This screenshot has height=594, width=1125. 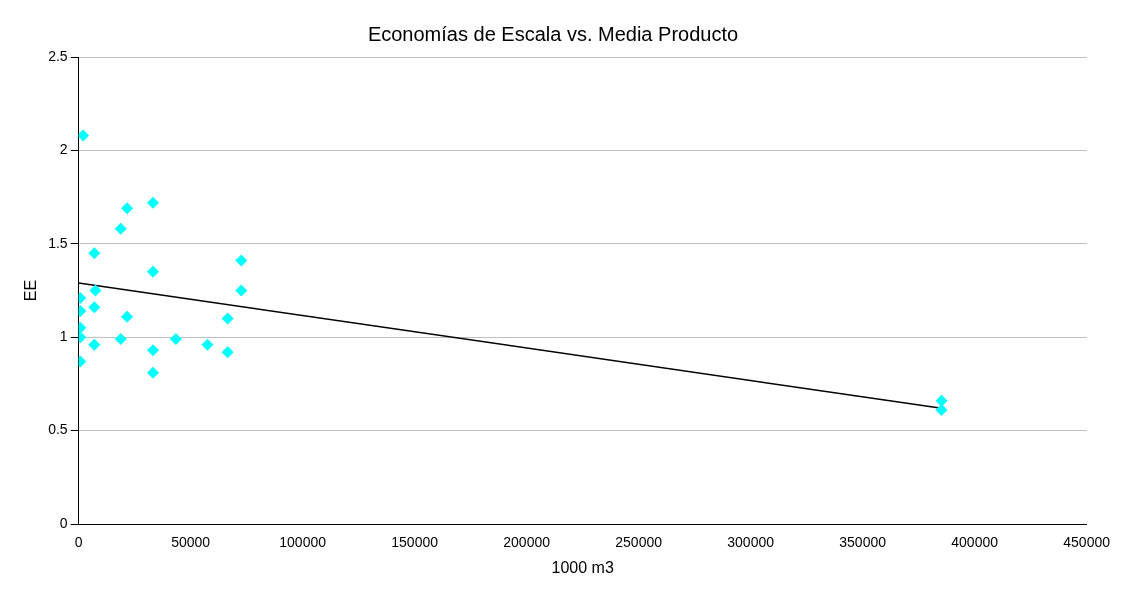 What do you see at coordinates (303, 542) in the screenshot?
I see `x-tick-label: 100000` at bounding box center [303, 542].